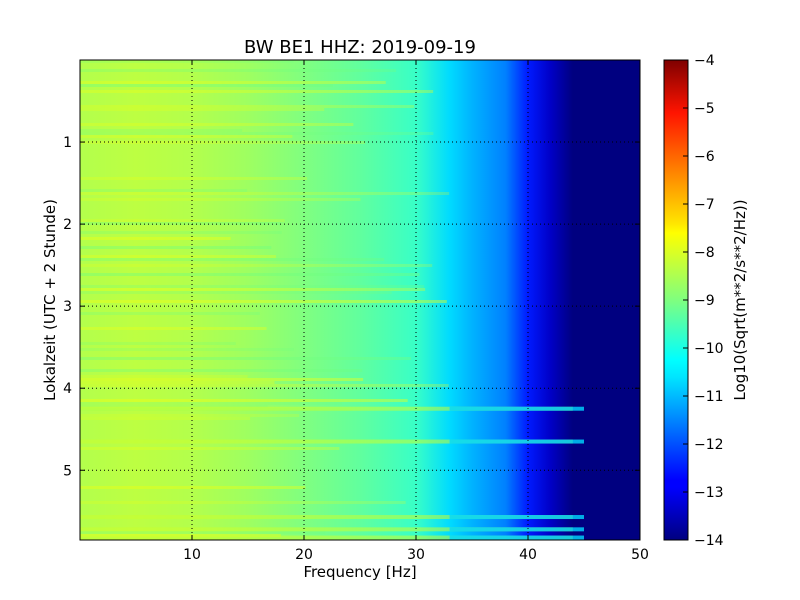 The height and width of the screenshot is (600, 800). Describe the element at coordinates (709, 541) in the screenshot. I see `colorbar-tick-label: −14` at that location.